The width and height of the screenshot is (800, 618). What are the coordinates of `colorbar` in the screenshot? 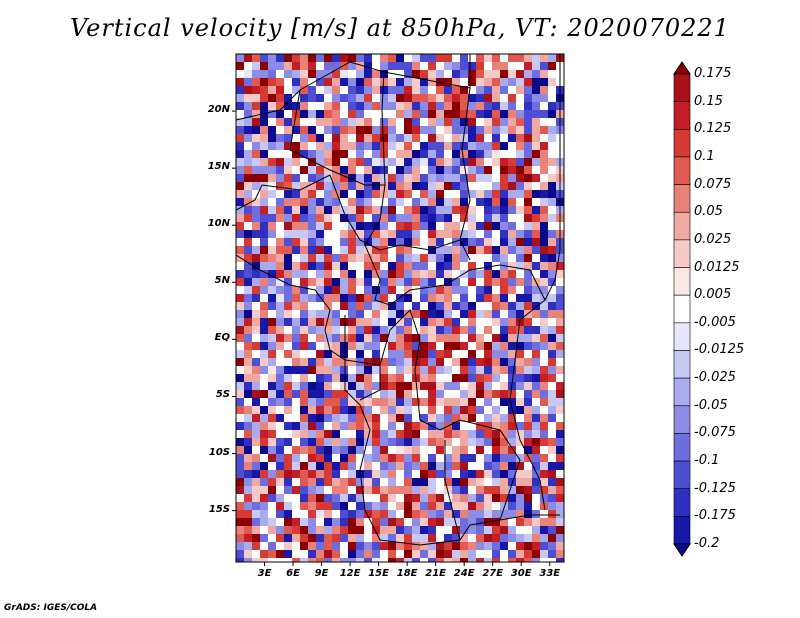 It's located at (682, 309).